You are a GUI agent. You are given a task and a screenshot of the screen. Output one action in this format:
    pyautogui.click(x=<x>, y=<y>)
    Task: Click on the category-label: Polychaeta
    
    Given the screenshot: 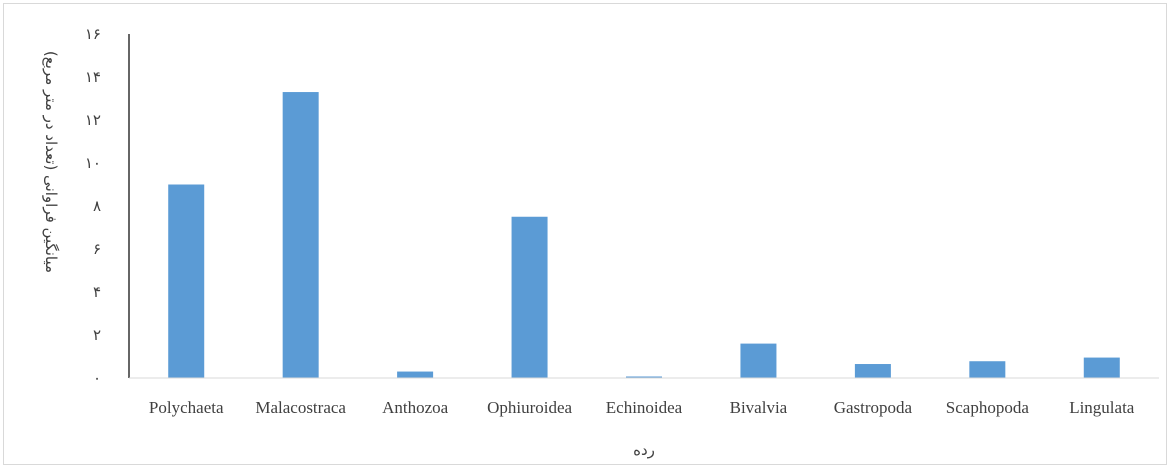 What is the action you would take?
    pyautogui.click(x=186, y=407)
    